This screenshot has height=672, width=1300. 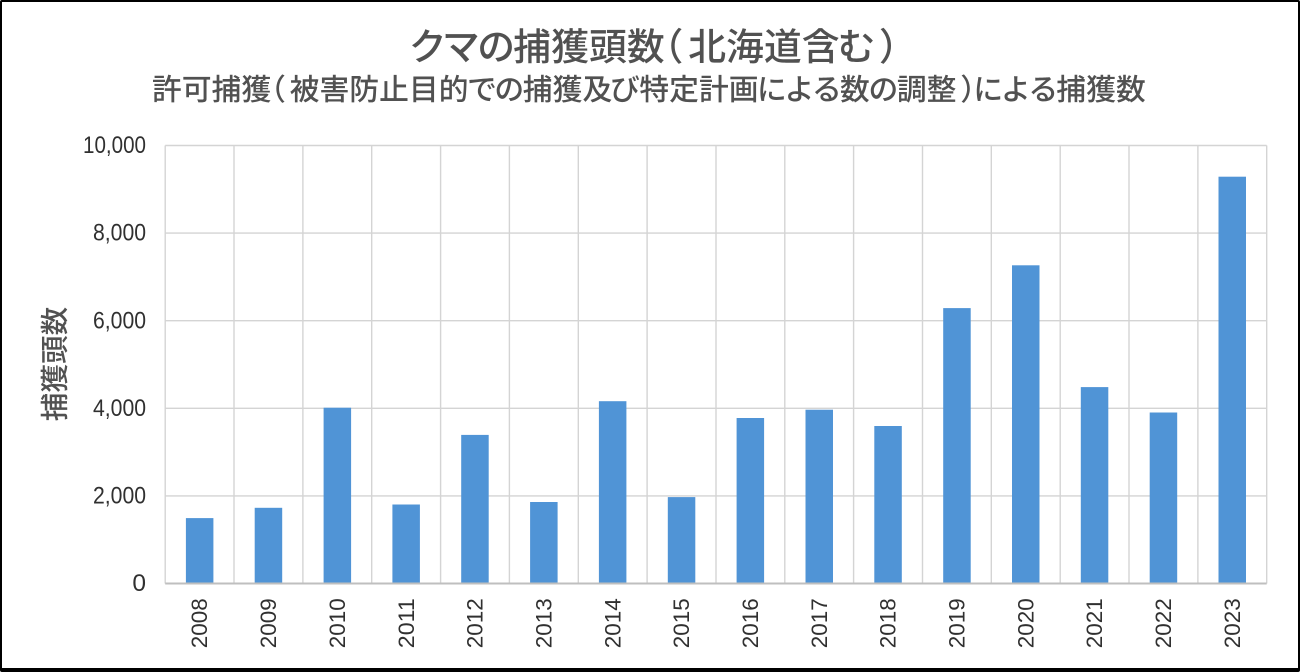 What do you see at coordinates (543, 623) in the screenshot?
I see `svg-text: 2013` at bounding box center [543, 623].